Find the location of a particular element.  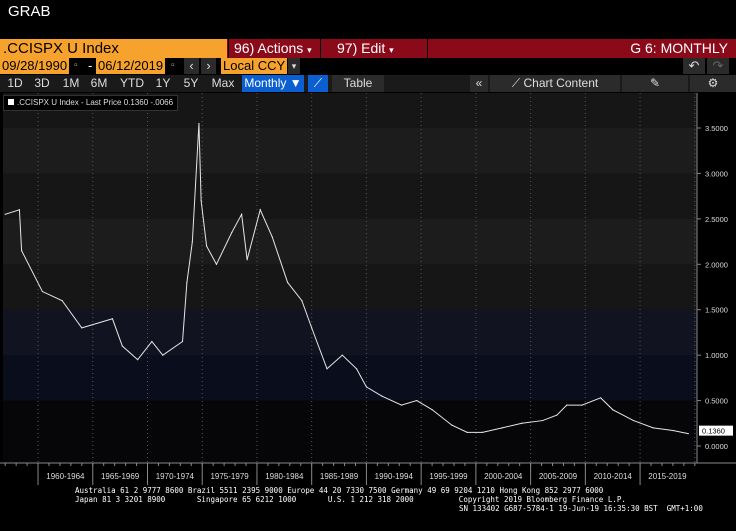

chart-content-button: ⟋ Chart Content is located at coordinates (555, 83).